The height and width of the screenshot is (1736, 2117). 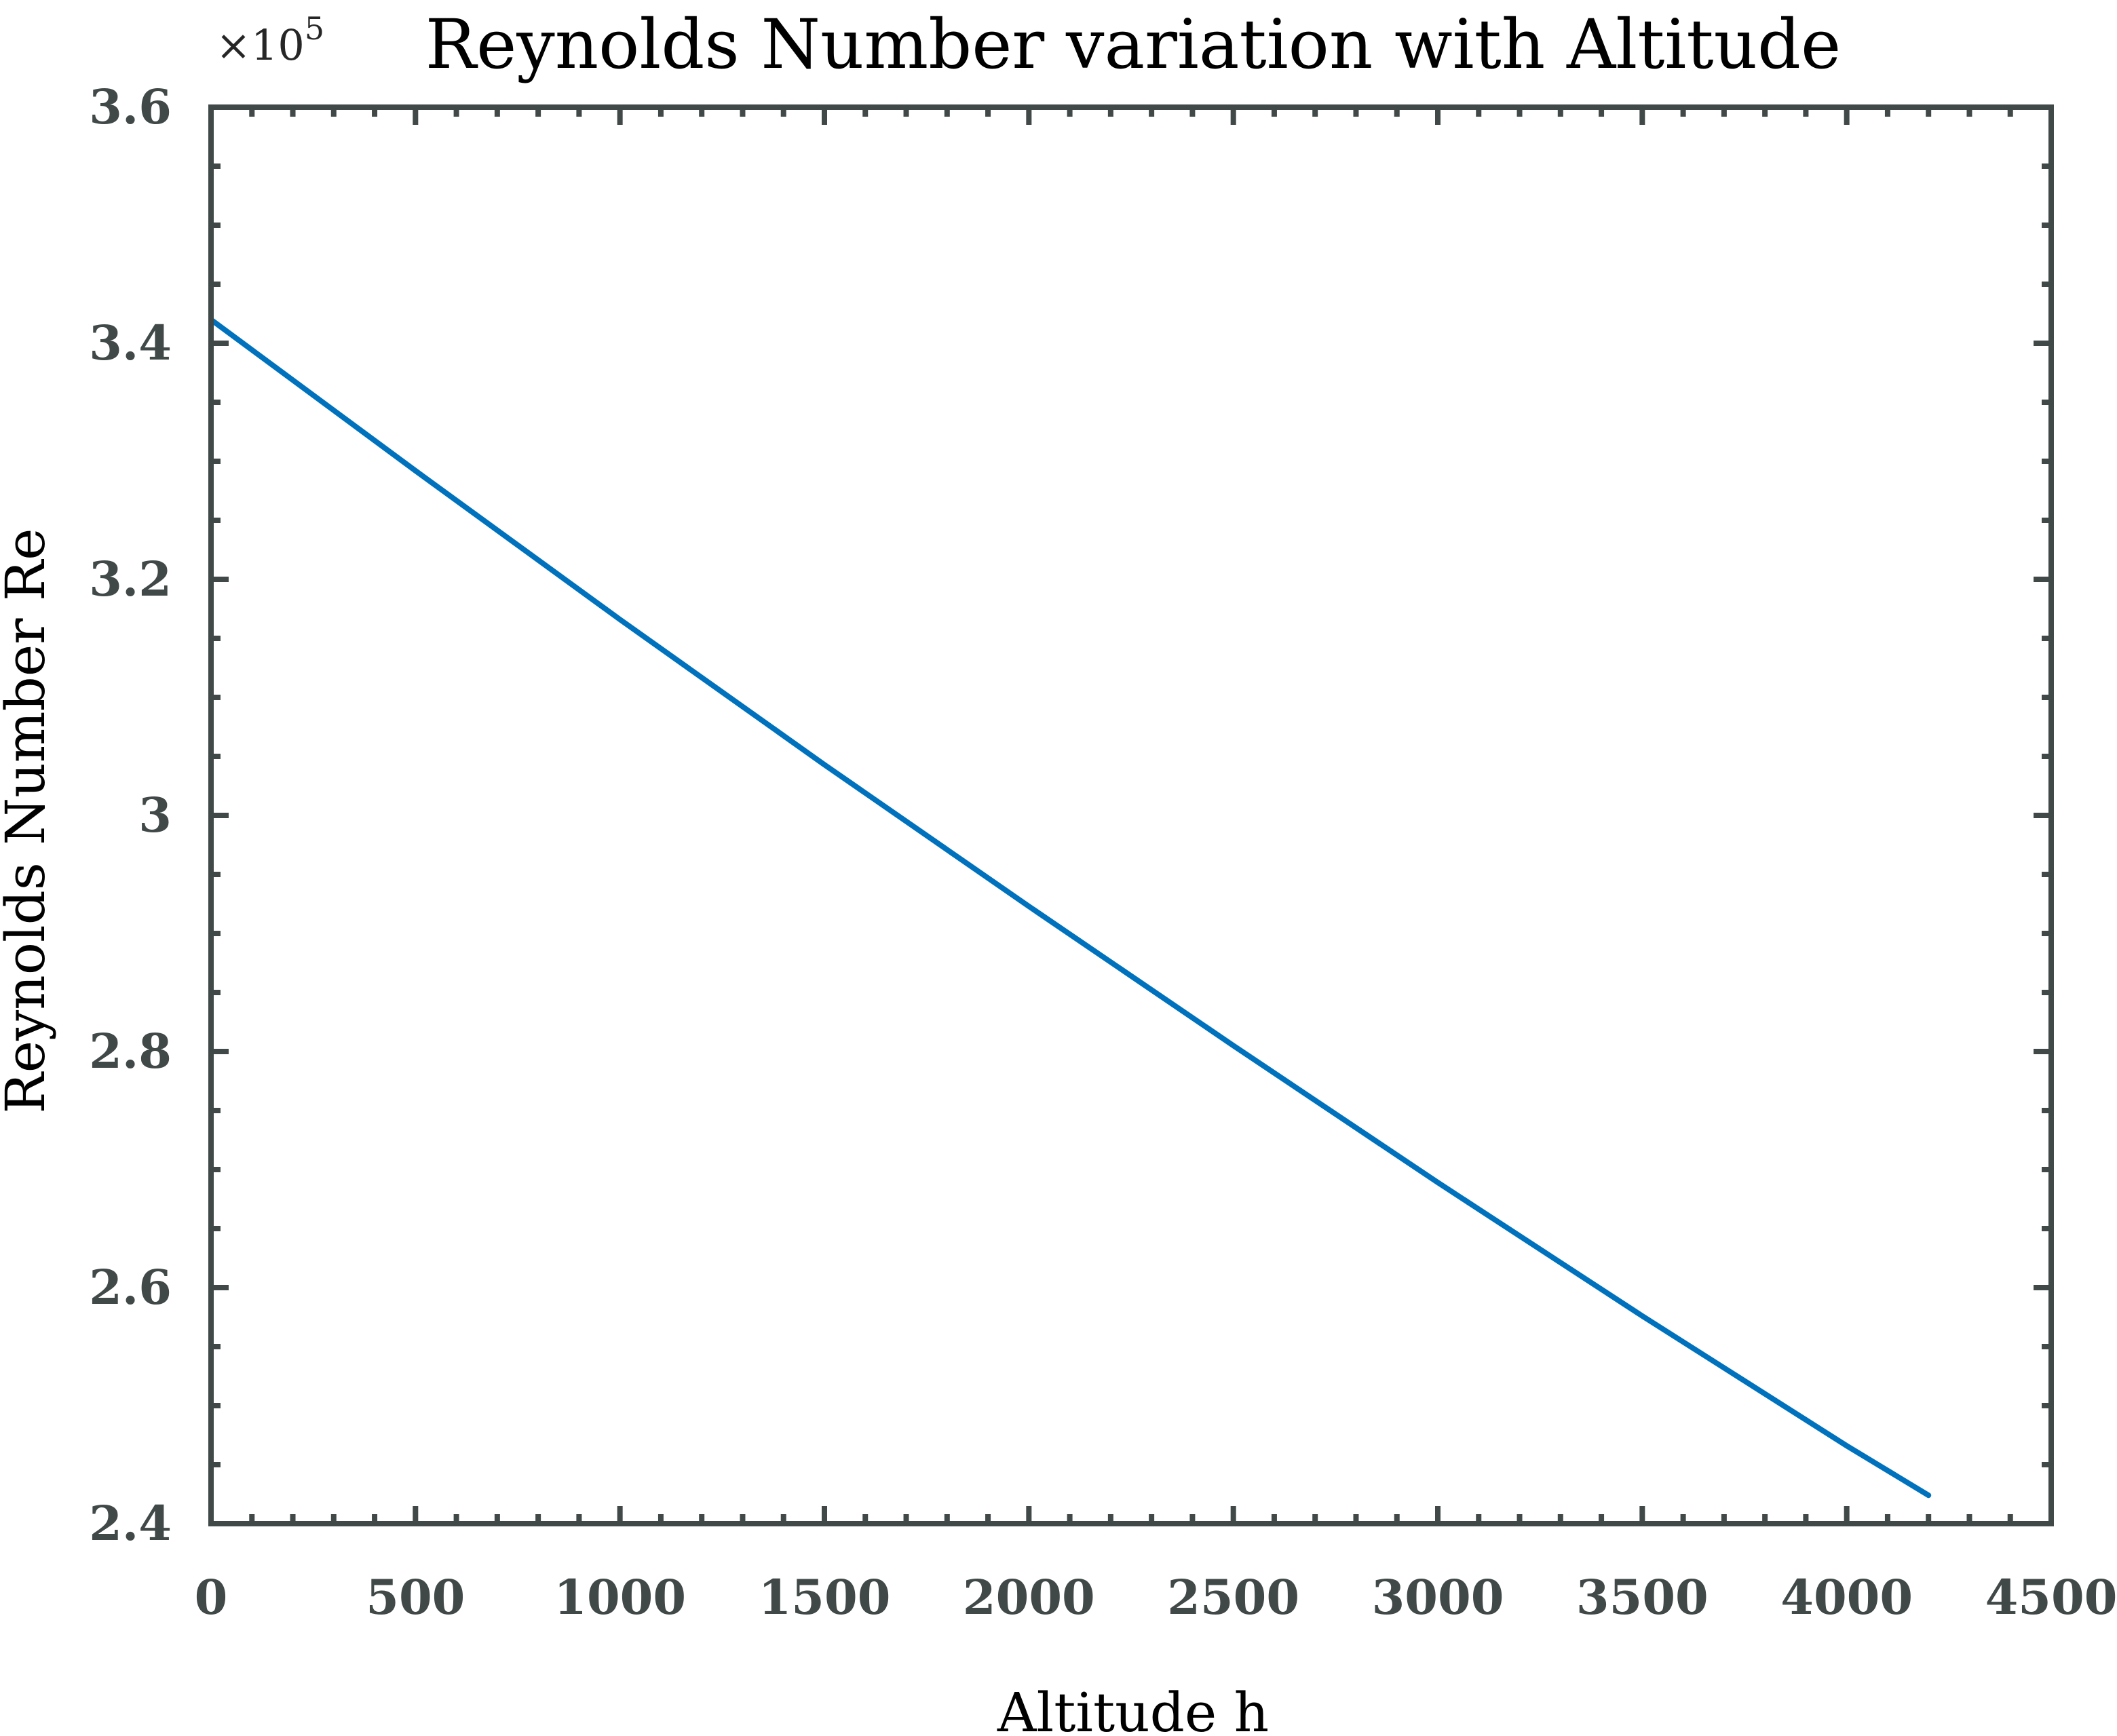 I want to click on x-tick-label: 1000, so click(x=620, y=1597).